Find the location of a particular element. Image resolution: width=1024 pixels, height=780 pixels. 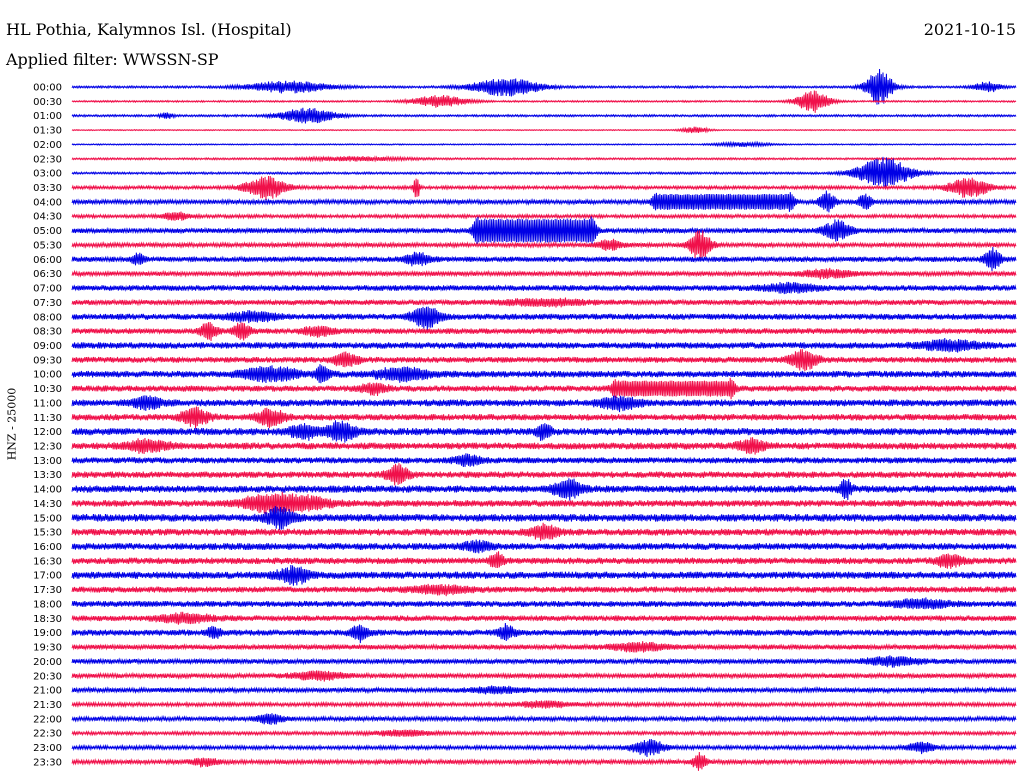

time-label: 22:00 is located at coordinates (47, 719).